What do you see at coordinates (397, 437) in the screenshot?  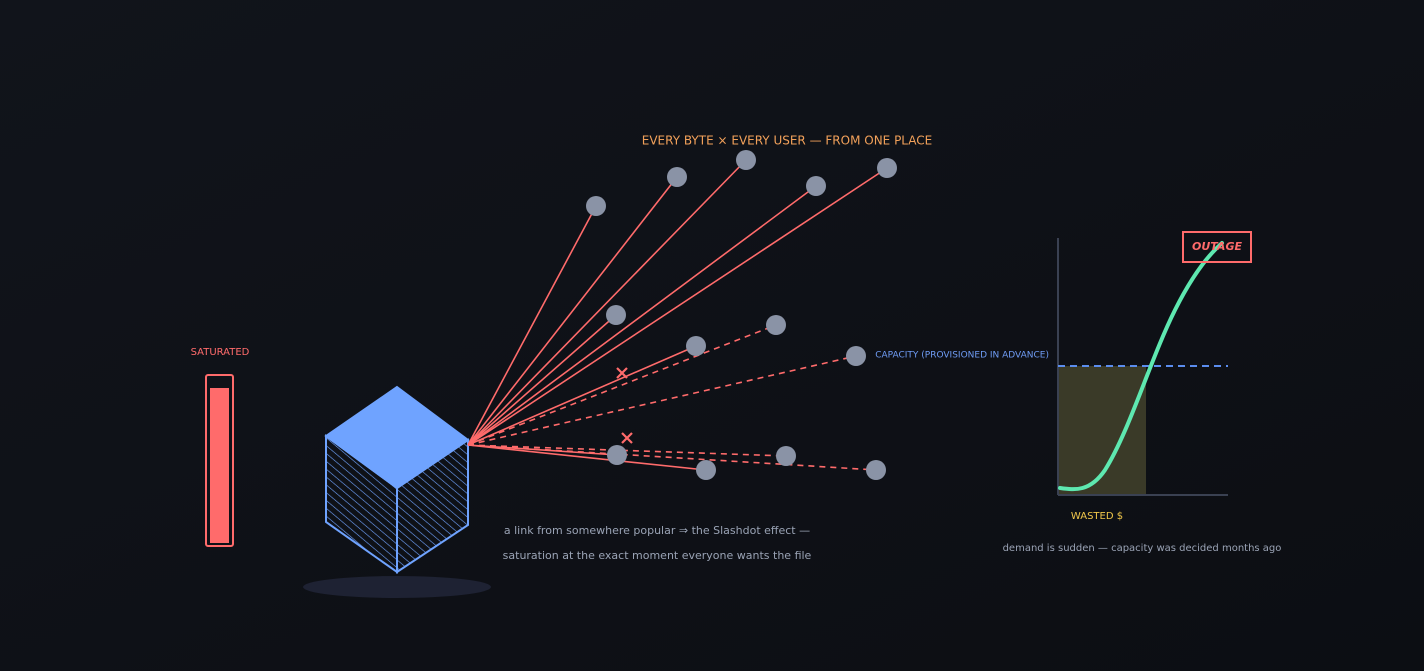 I see `cube-top` at bounding box center [397, 437].